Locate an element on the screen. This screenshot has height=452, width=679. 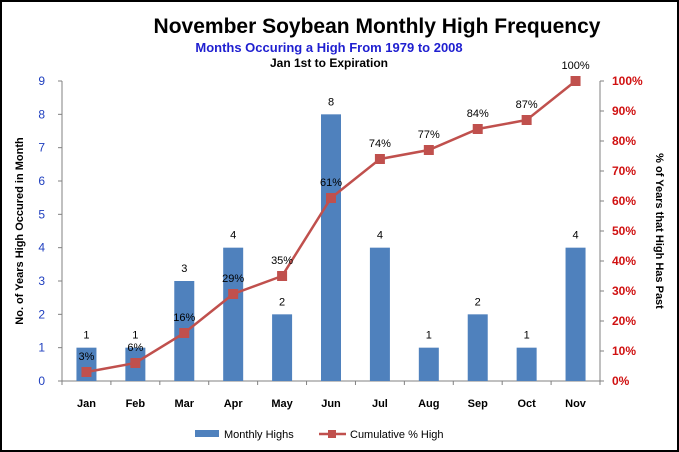
line-data-label: 77% is located at coordinates (429, 135).